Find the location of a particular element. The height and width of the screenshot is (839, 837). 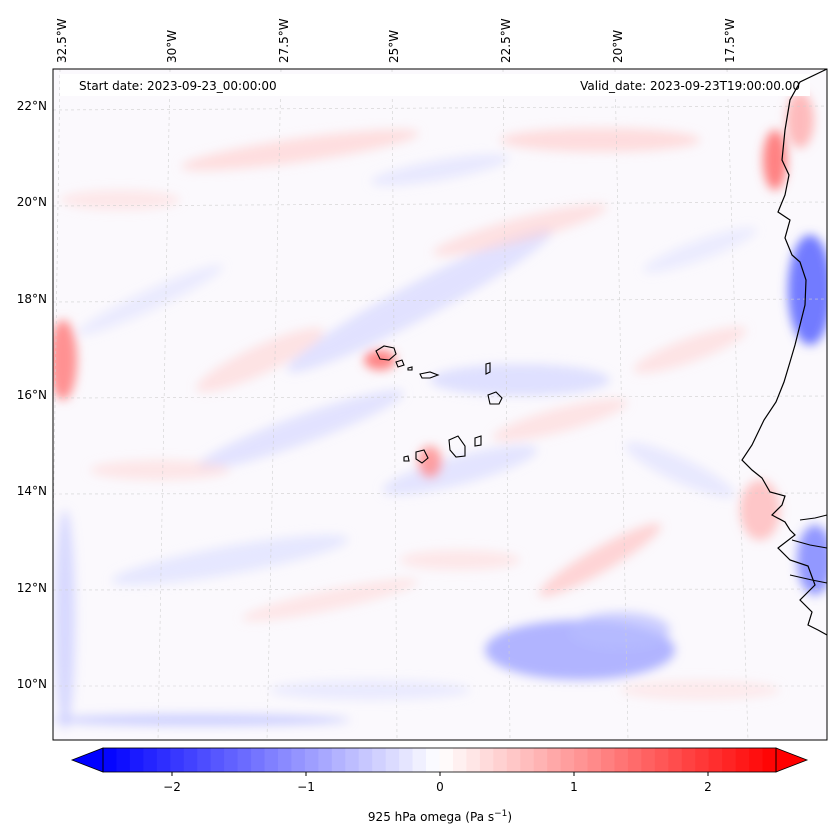

colorbar-extend-high is located at coordinates (792, 760).